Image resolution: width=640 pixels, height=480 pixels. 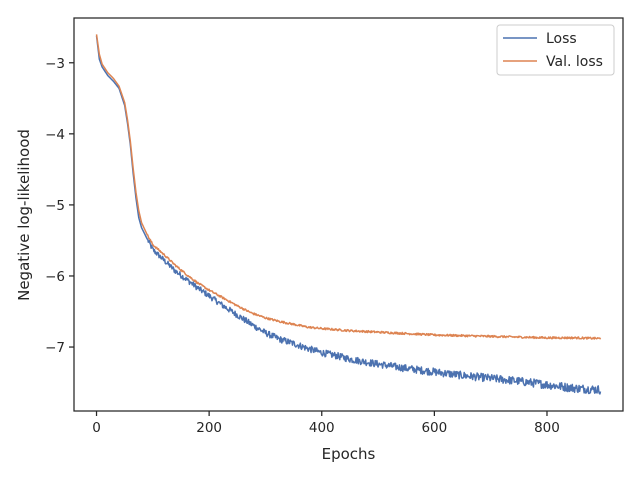 I want to click on legend-label-loss: Loss, so click(x=561, y=39).